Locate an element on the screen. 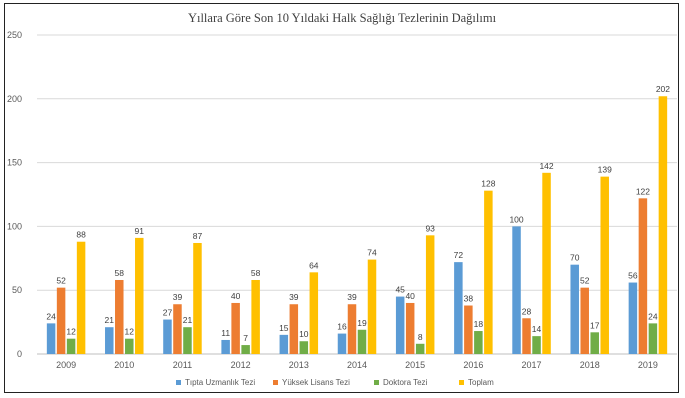  data-label: 100 is located at coordinates (516, 219).